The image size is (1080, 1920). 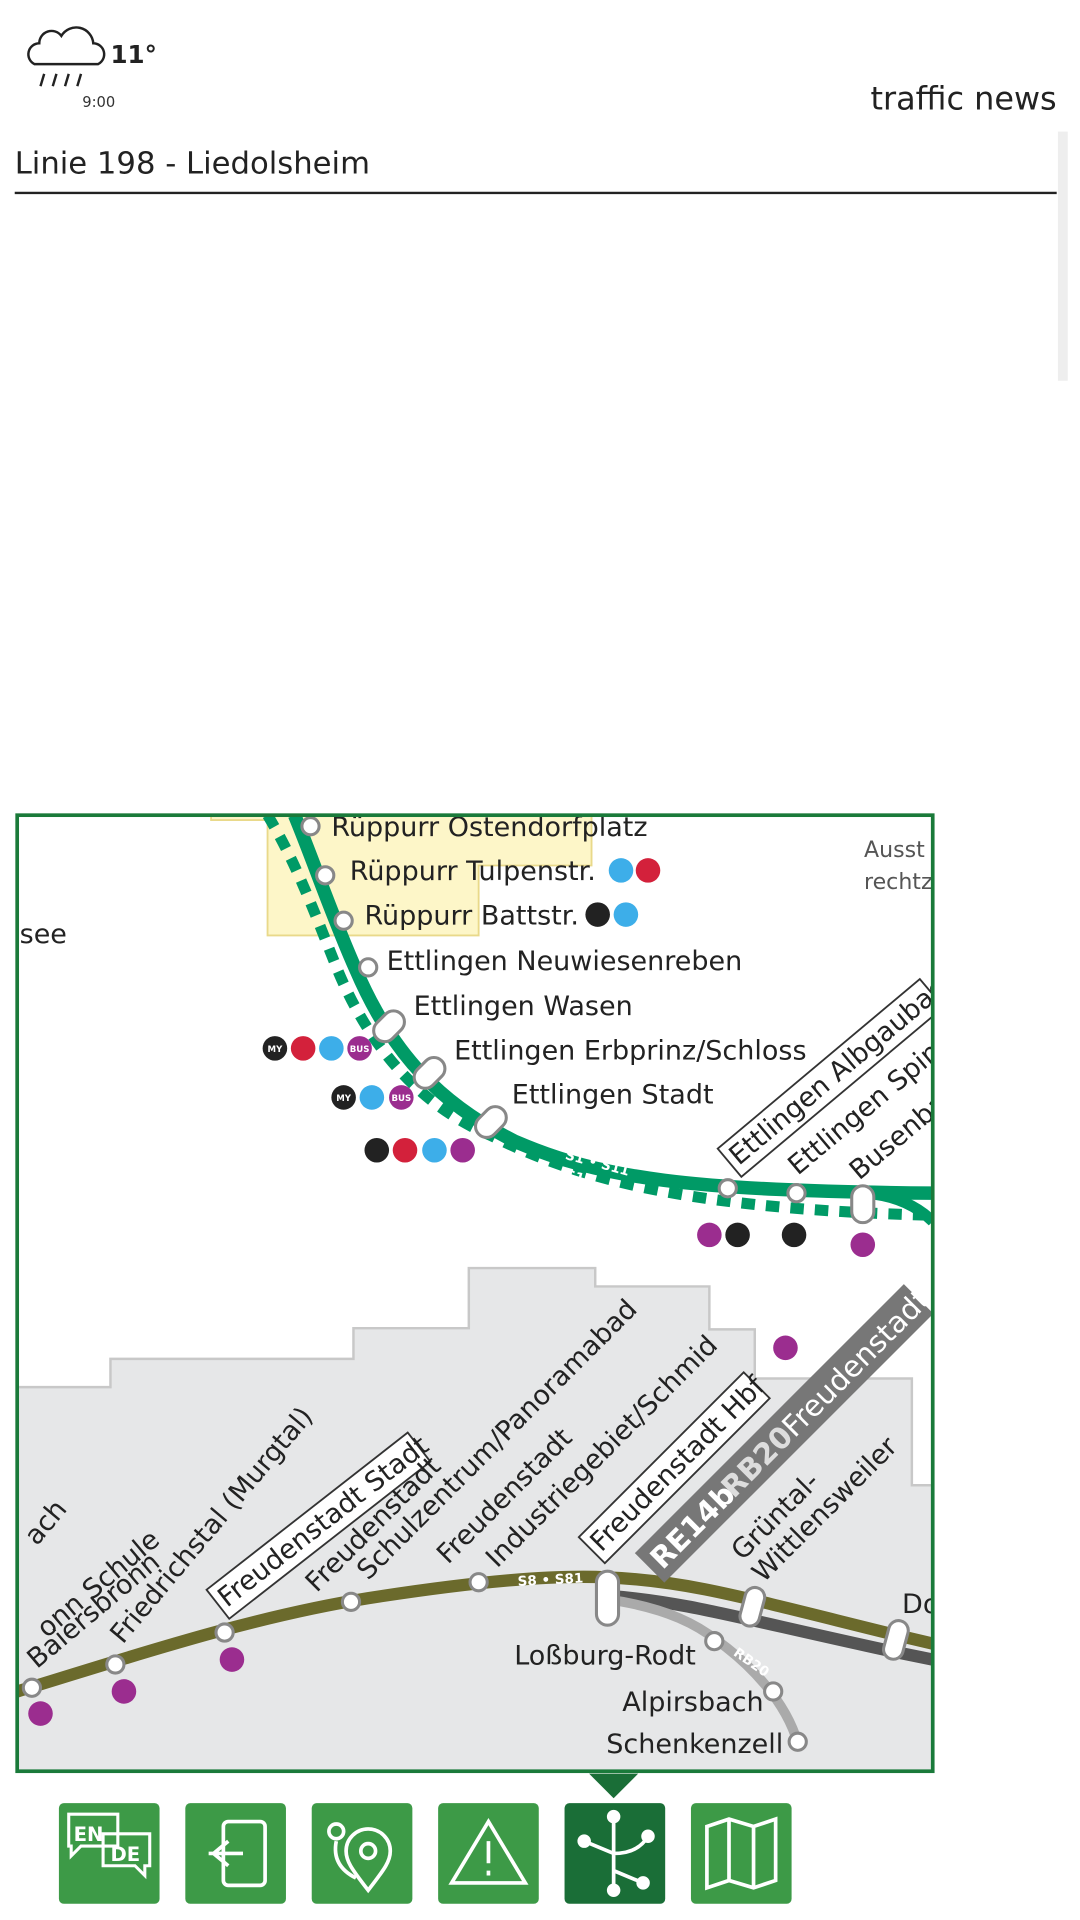 I want to click on forecast-time: 9:00, so click(x=98, y=102).